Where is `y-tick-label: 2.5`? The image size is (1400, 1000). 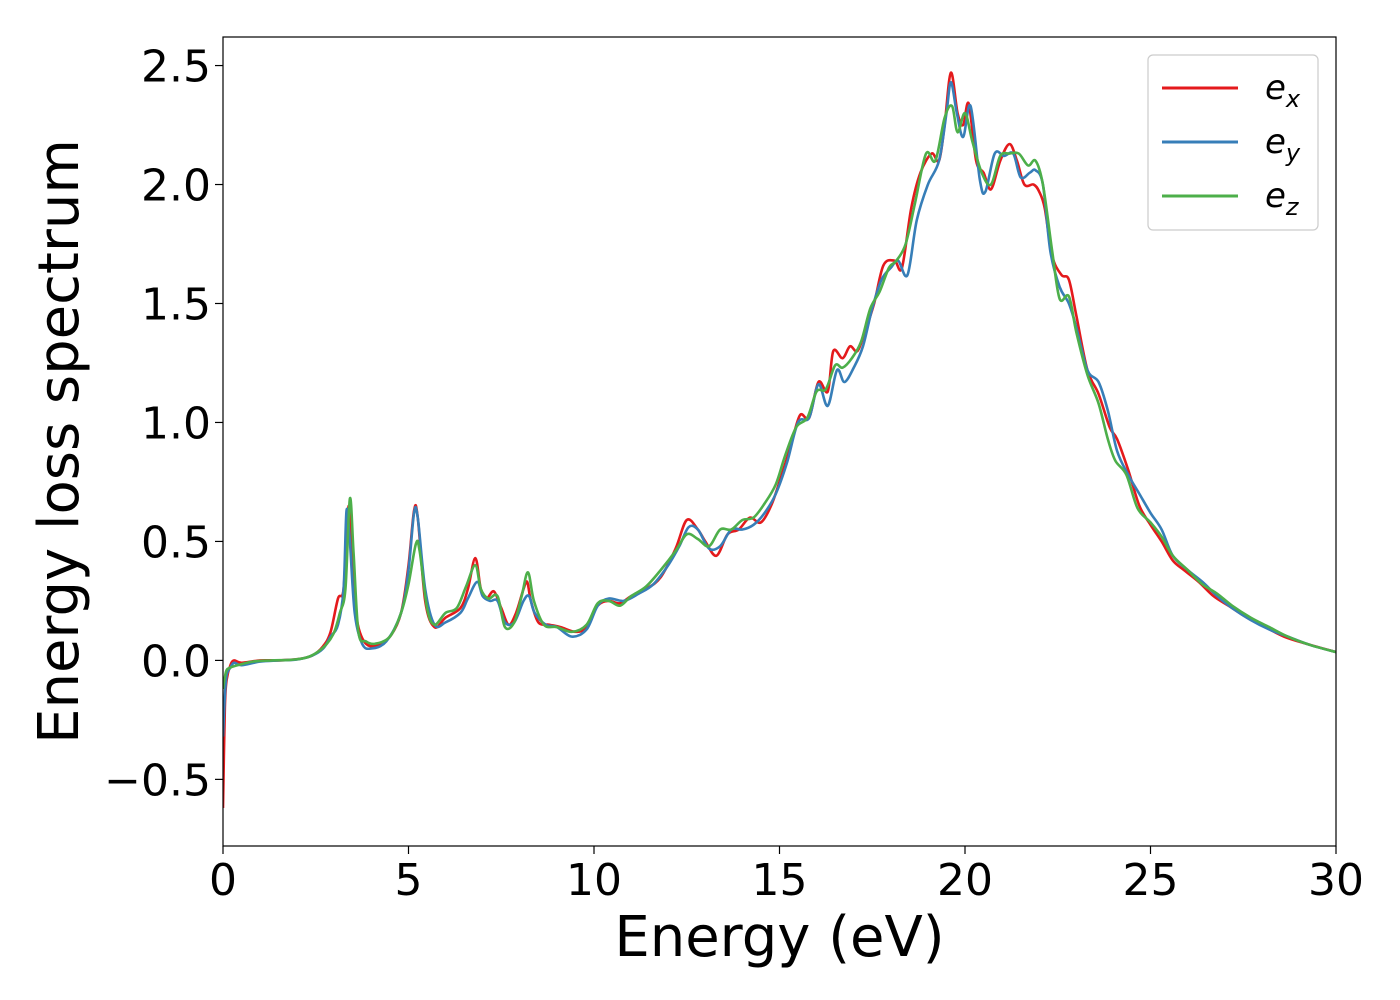 y-tick-label: 2.5 is located at coordinates (176, 67).